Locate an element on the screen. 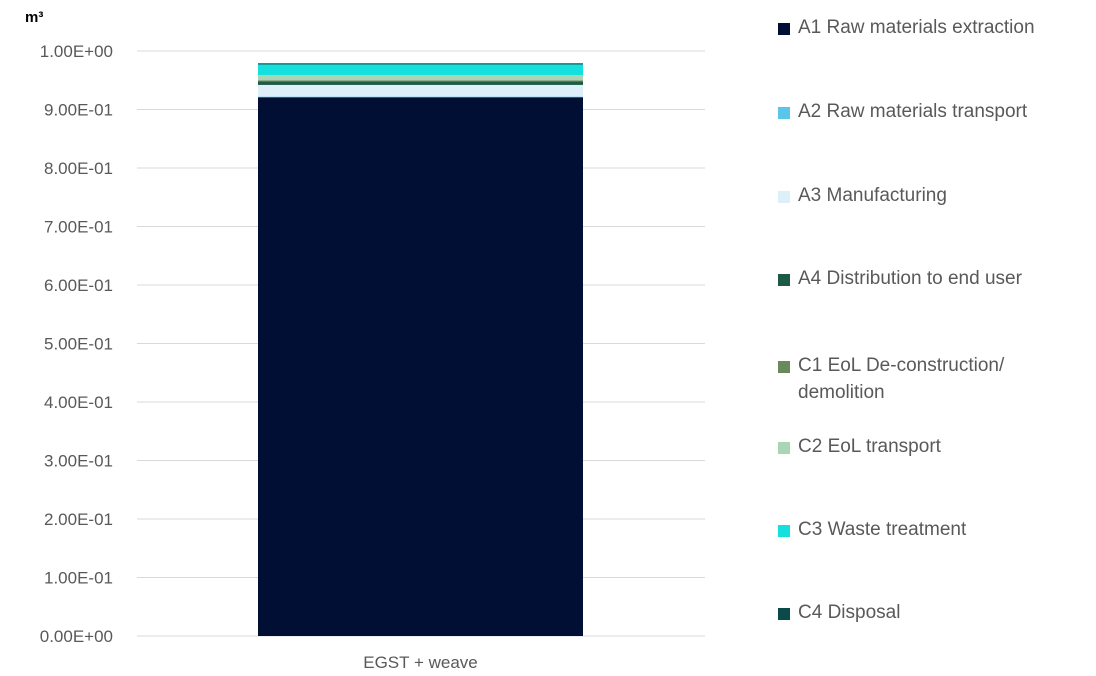 This screenshot has height=676, width=1096. y-tick-label: 1.00E-01 is located at coordinates (78, 578).